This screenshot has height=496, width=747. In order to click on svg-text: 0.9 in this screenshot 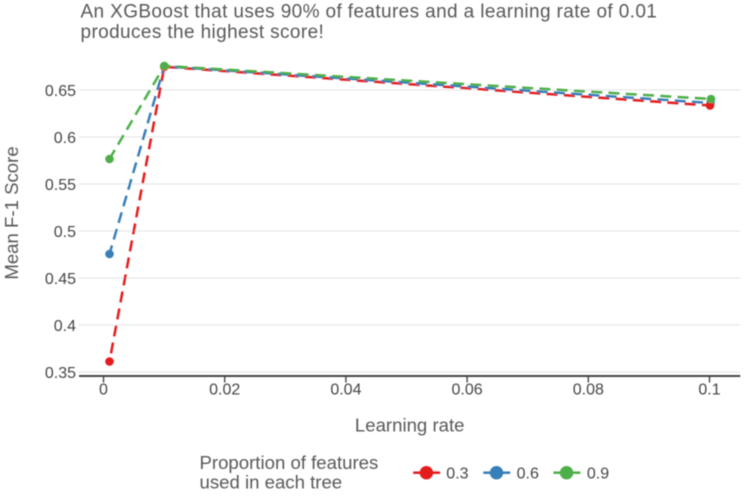, I will do `click(598, 474)`.